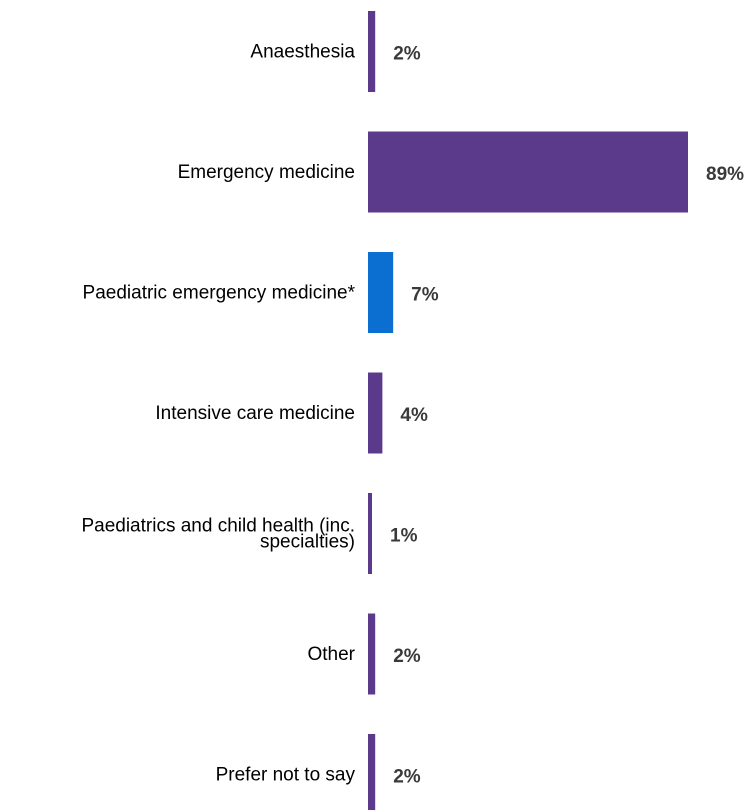 Image resolution: width=753 pixels, height=810 pixels. What do you see at coordinates (302, 52) in the screenshot?
I see `category-label-0: Anaesthesia` at bounding box center [302, 52].